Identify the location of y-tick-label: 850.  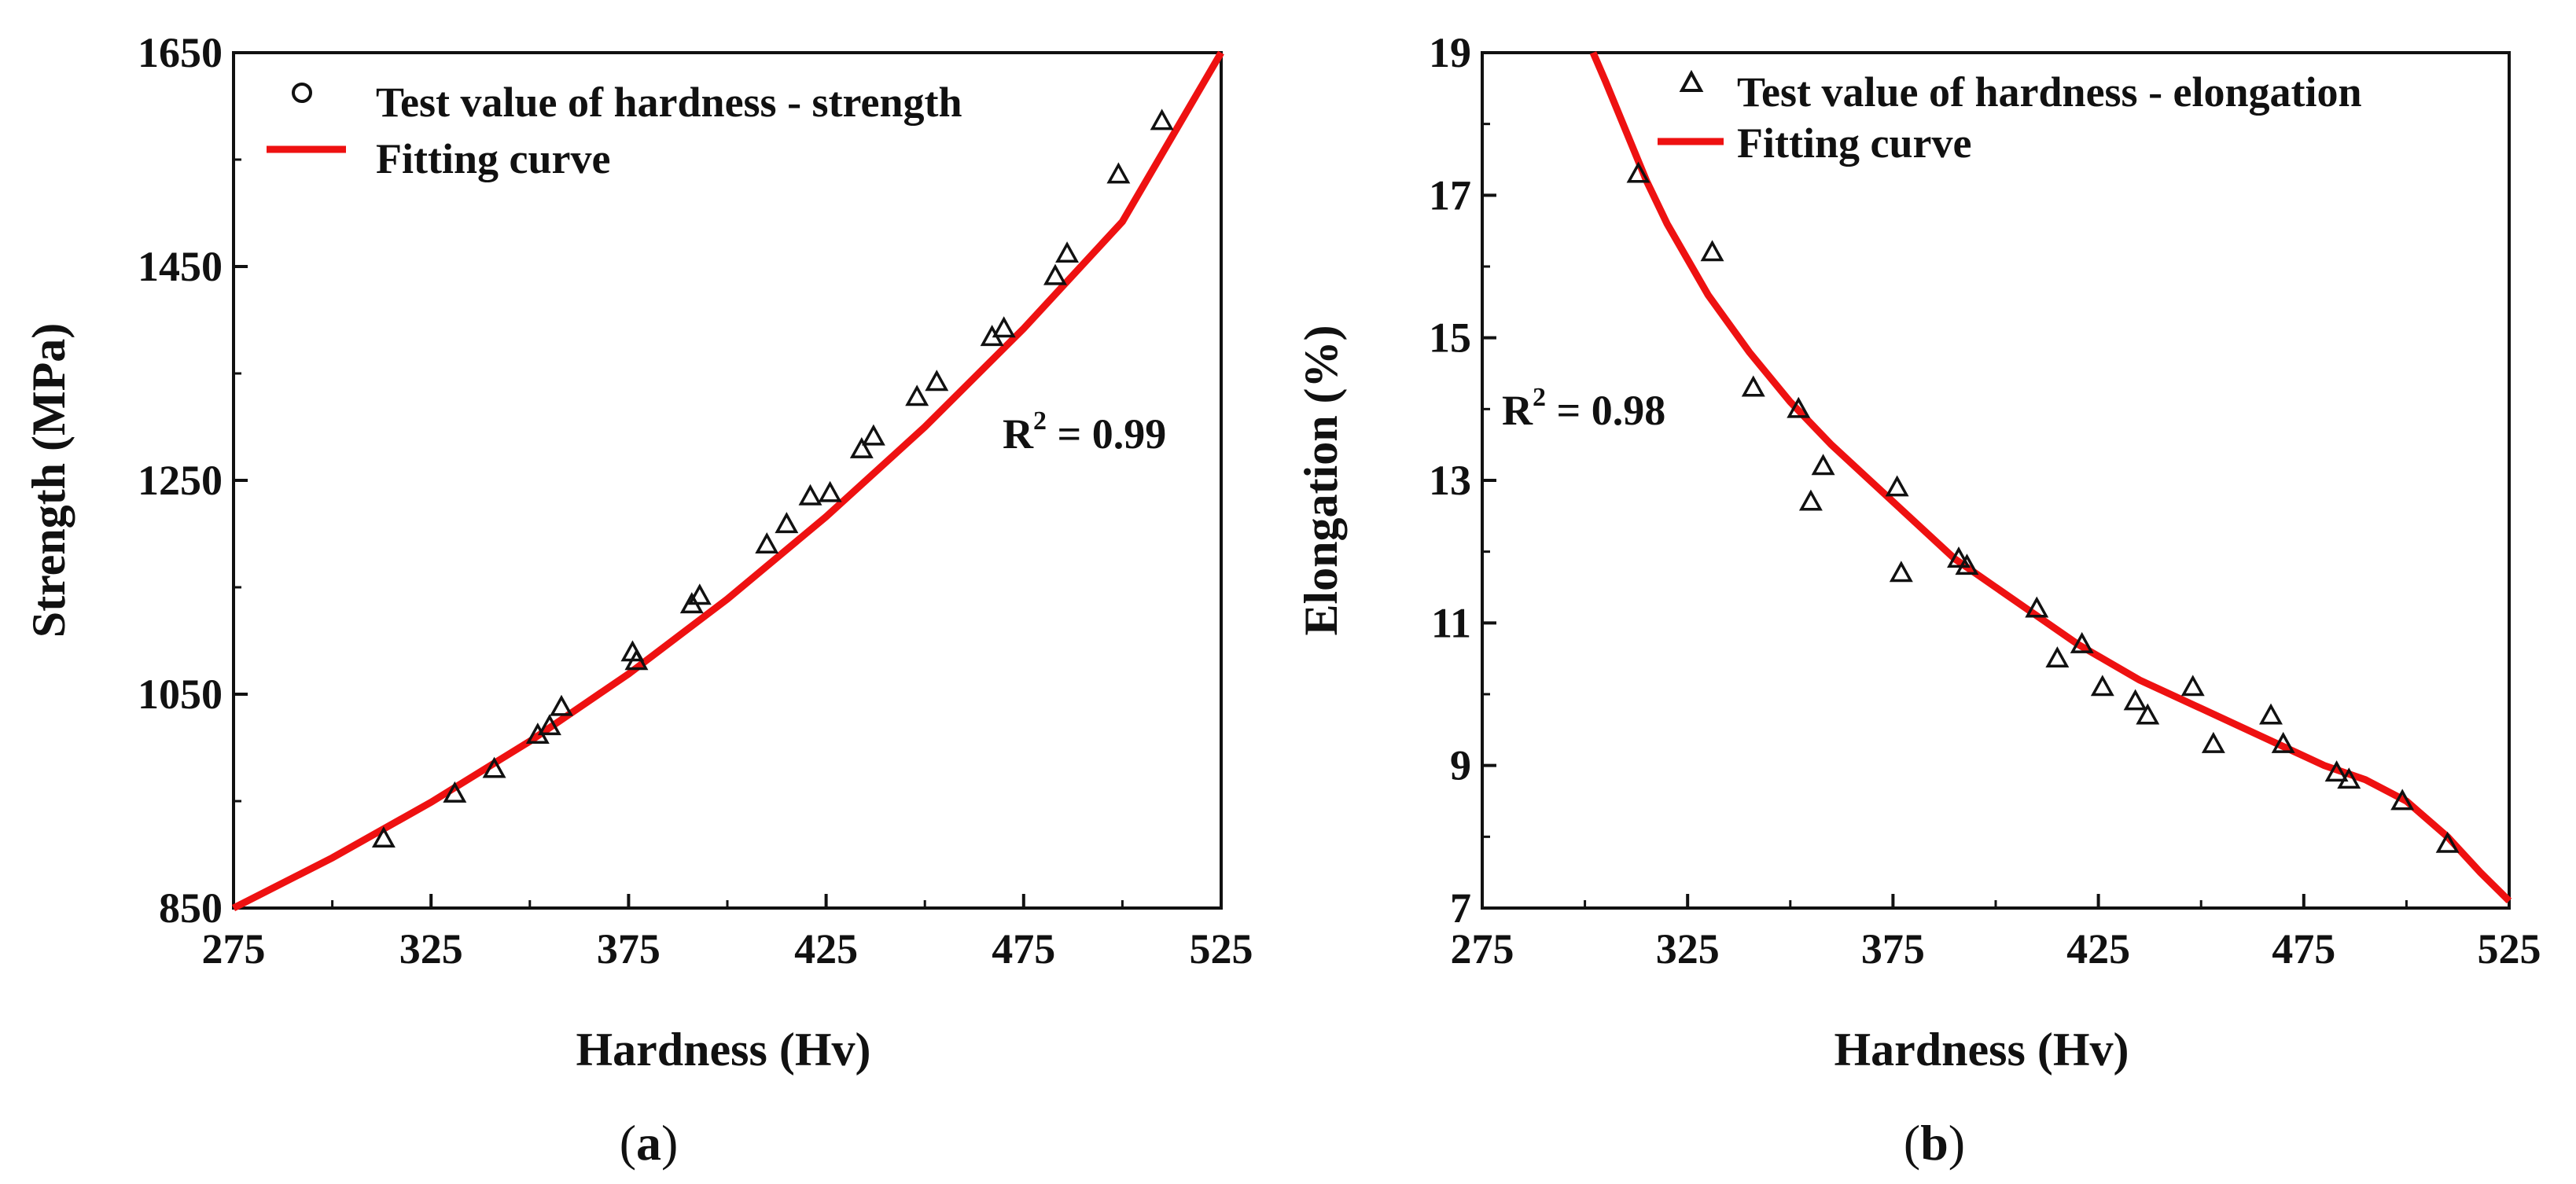
(191, 908).